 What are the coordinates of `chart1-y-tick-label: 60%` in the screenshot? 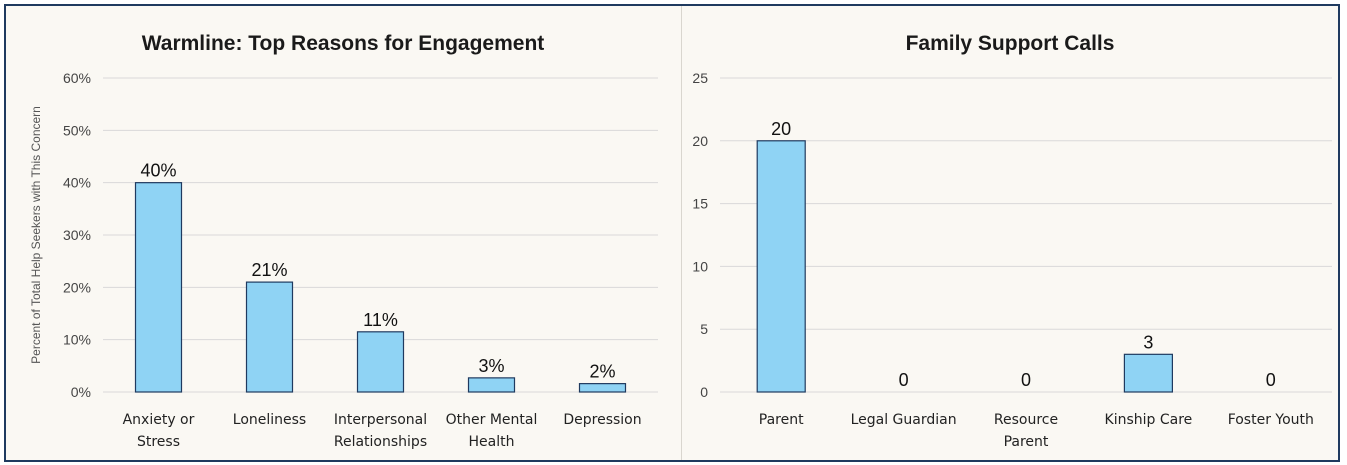 It's located at (77, 78).